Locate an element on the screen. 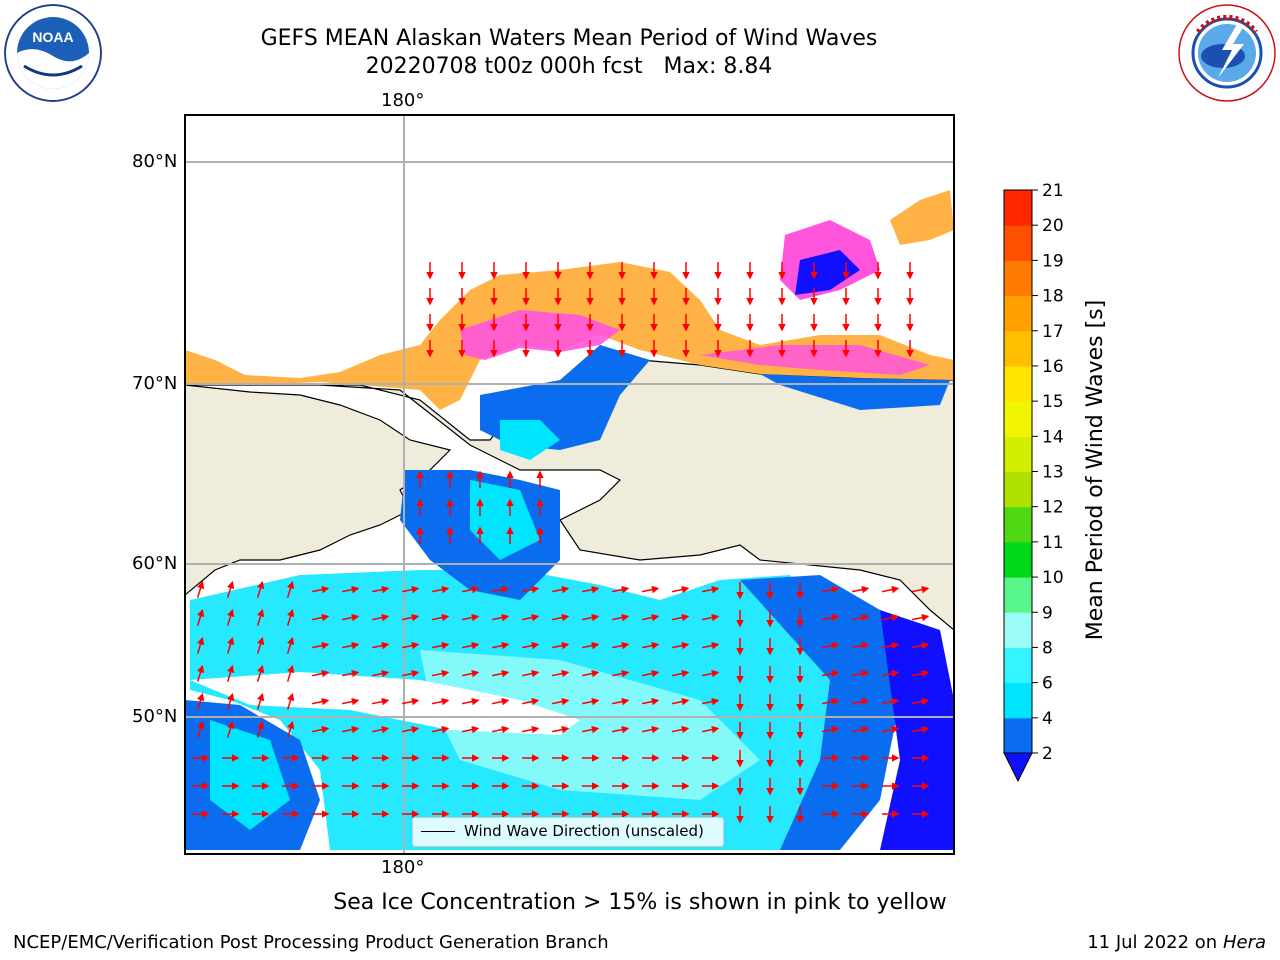 The image size is (1280, 960). colorbar-tick-label: 9 is located at coordinates (1047, 613).